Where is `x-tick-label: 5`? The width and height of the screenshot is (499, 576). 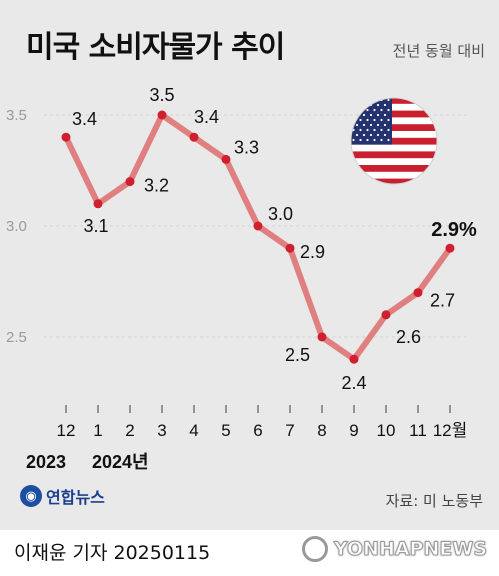
x-tick-label: 5 is located at coordinates (225, 430).